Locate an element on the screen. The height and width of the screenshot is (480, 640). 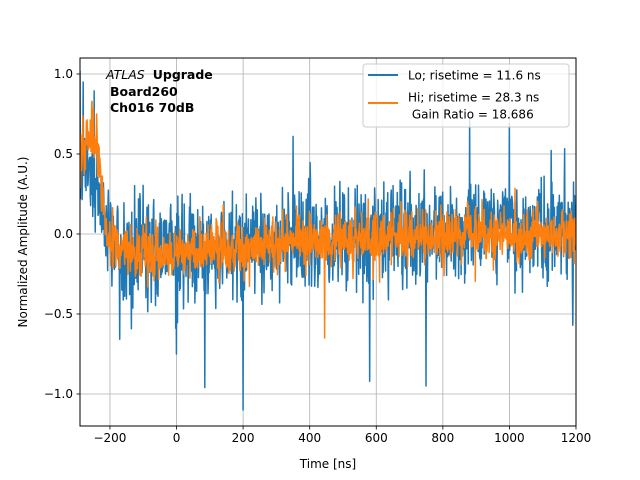
x-tick-label: 1000 is located at coordinates (509, 438).